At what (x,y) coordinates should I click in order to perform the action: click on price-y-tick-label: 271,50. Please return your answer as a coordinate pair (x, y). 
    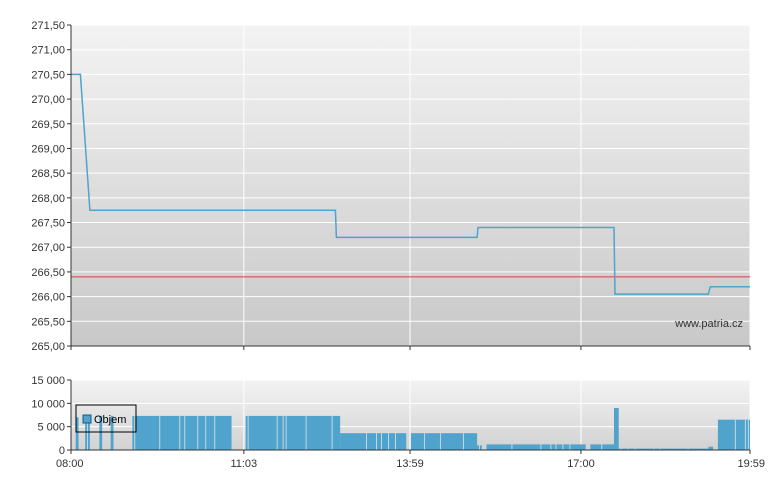
    Looking at the image, I should click on (48, 26).